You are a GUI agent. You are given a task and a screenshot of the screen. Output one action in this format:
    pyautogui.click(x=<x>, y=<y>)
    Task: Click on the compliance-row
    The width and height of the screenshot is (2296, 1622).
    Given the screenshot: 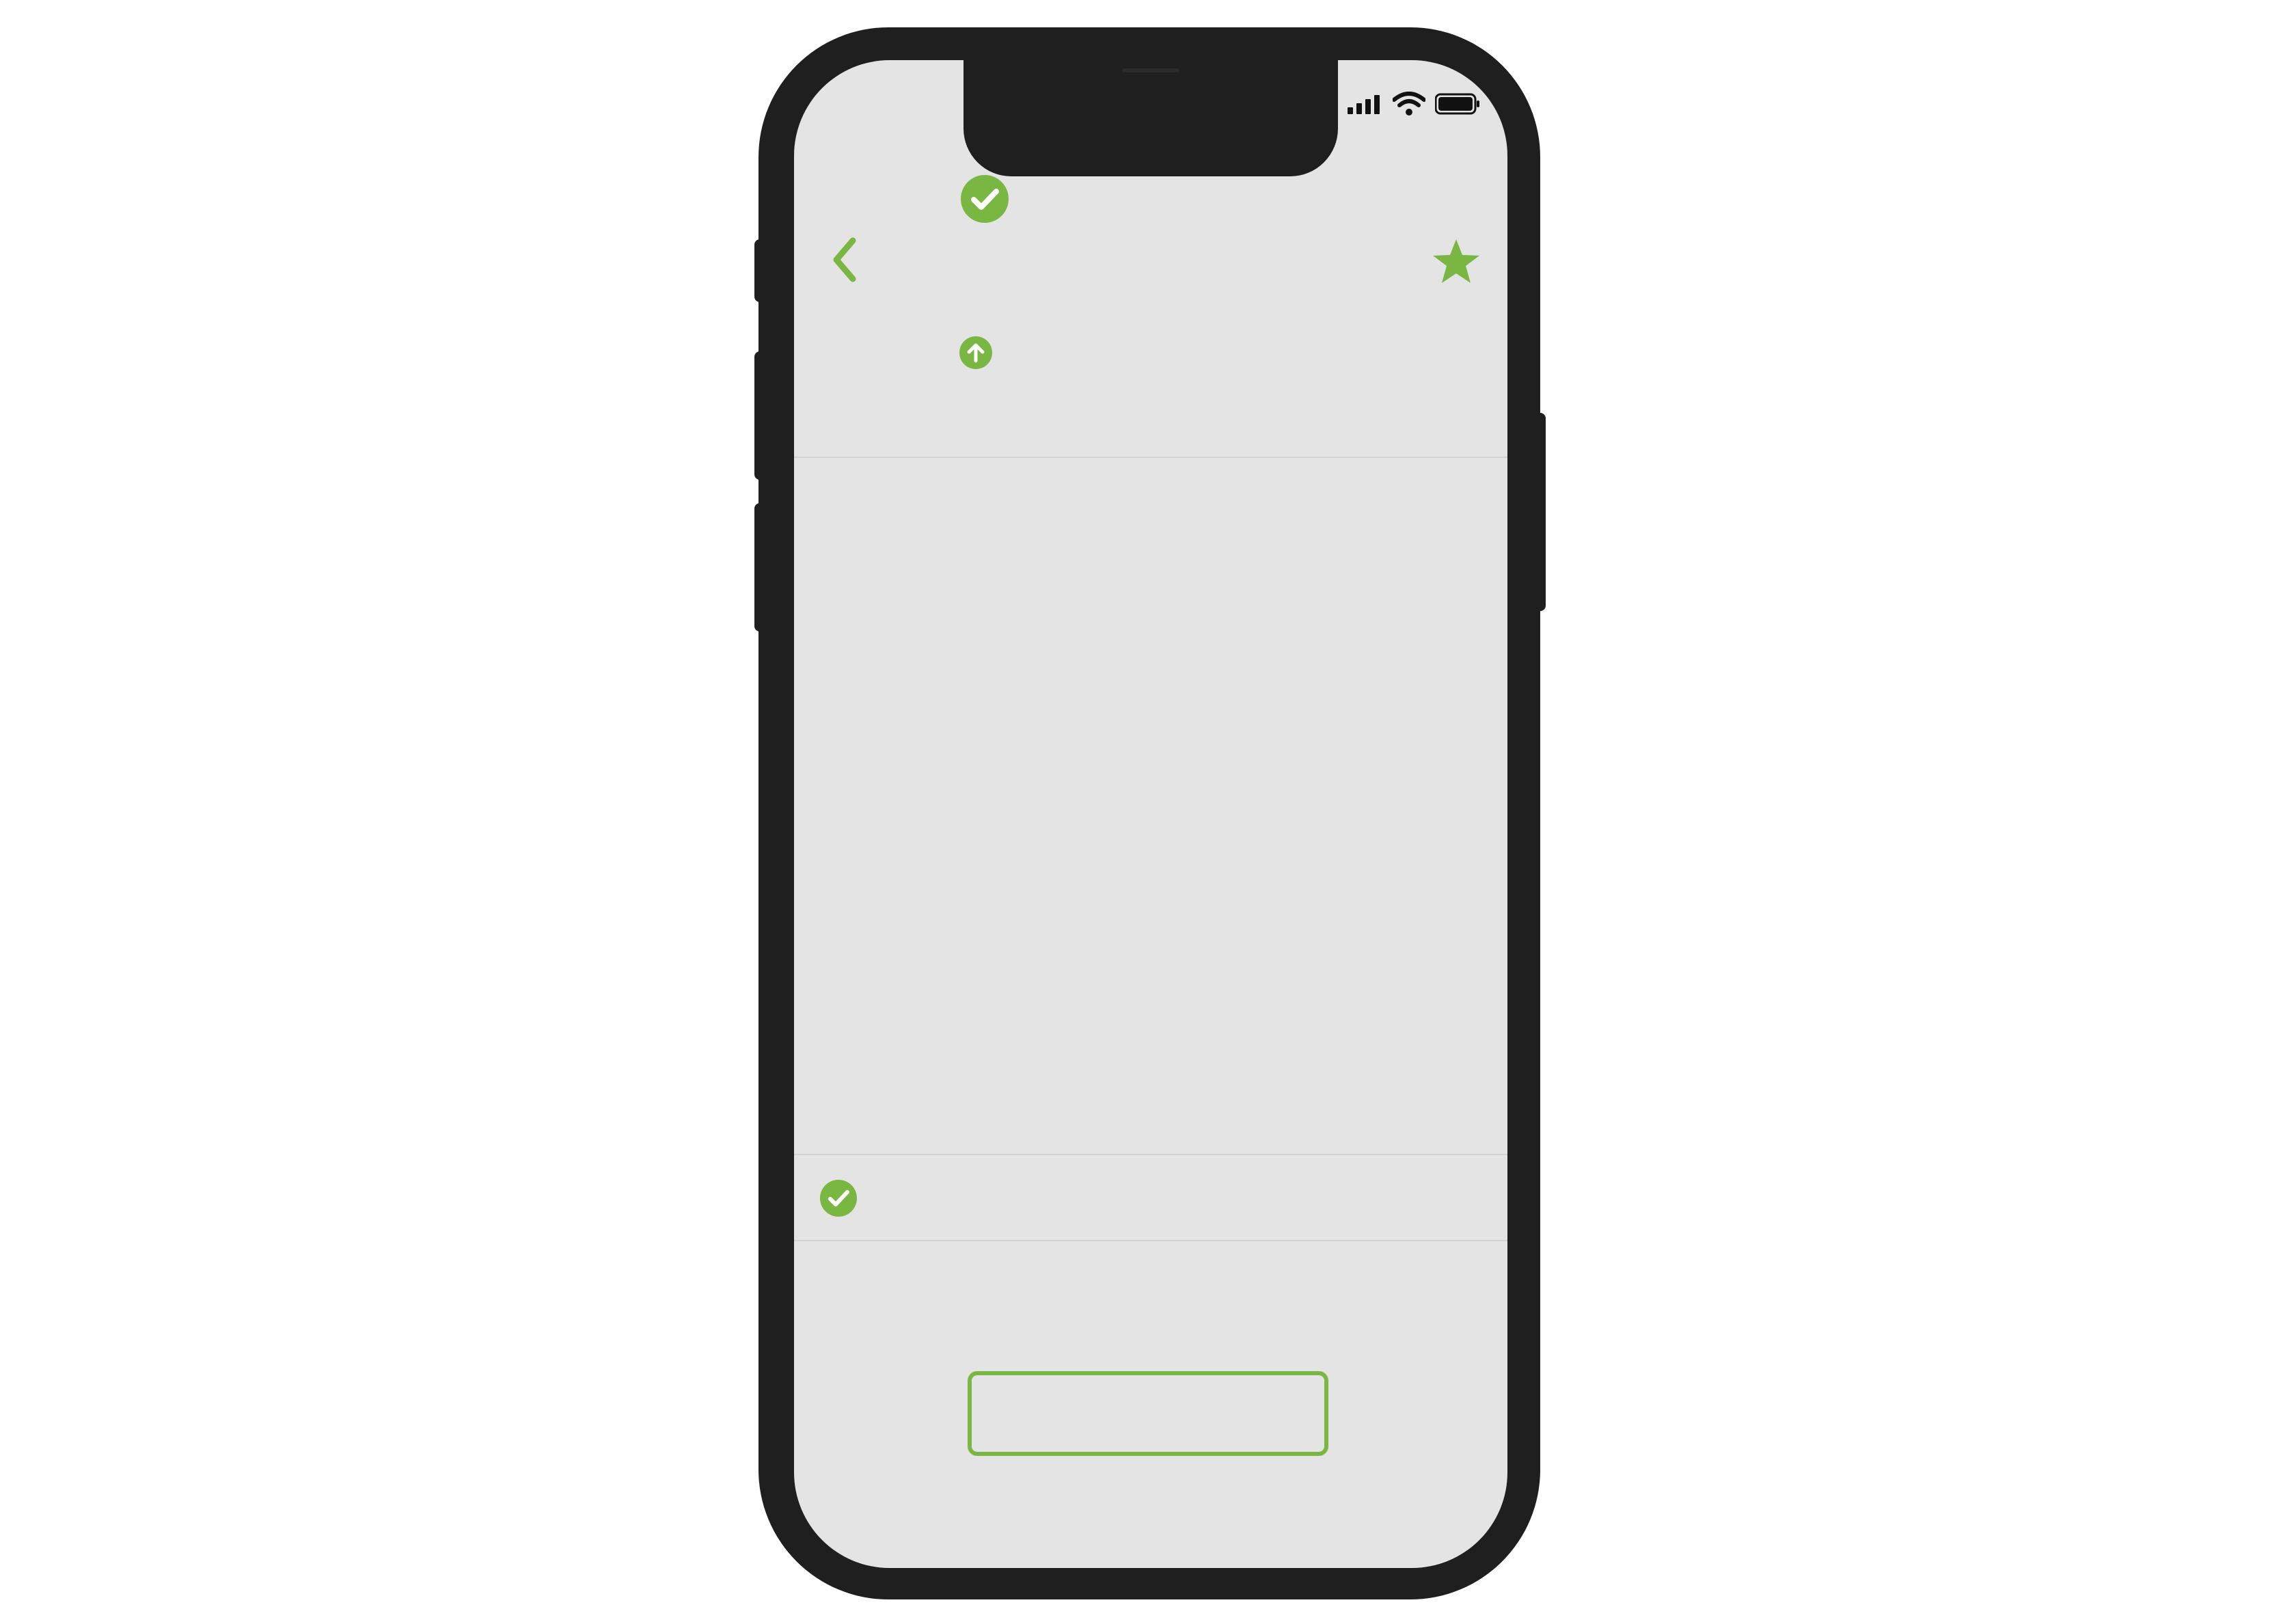 What is the action you would take?
    pyautogui.click(x=834, y=1198)
    